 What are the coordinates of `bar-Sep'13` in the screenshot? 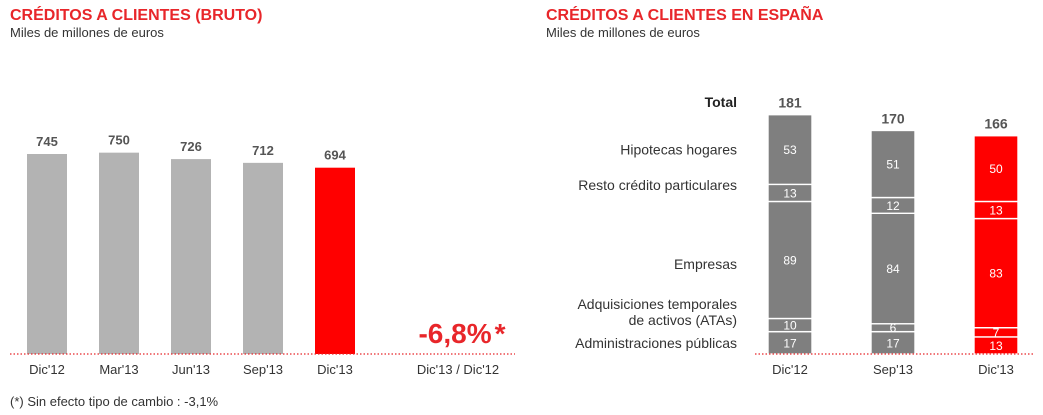 It's located at (263, 258).